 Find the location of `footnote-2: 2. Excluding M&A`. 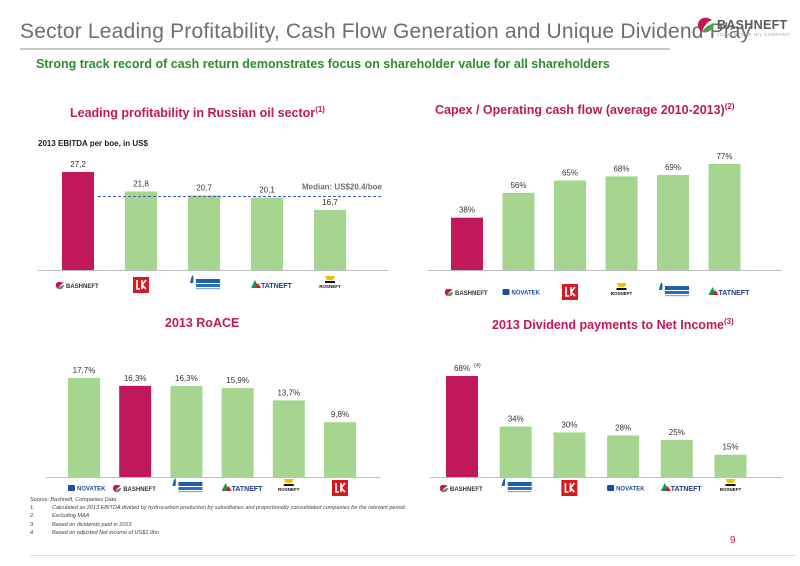

footnote-2: 2. Excluding M&A is located at coordinates (60, 516).